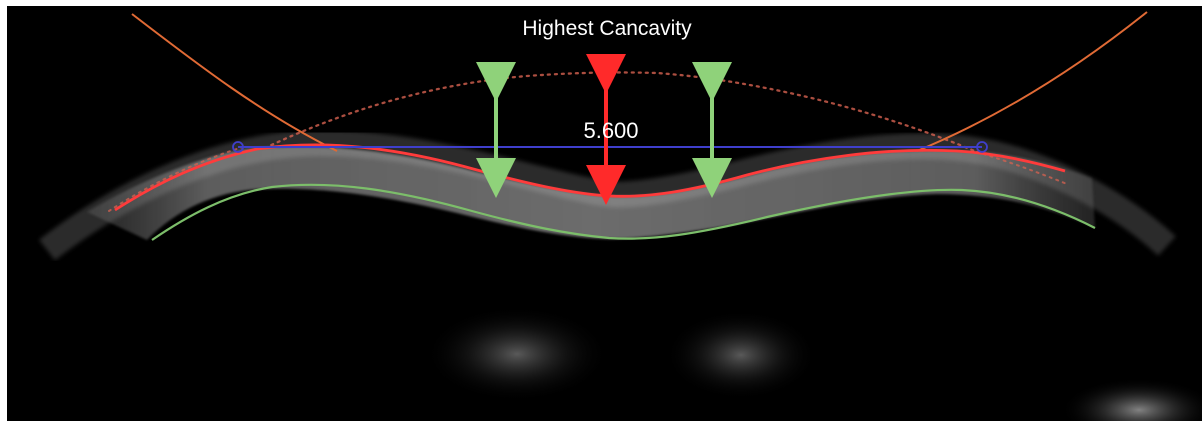 The width and height of the screenshot is (1202, 421). Describe the element at coordinates (234, 82) in the screenshot. I see `orange-arc-left` at that location.